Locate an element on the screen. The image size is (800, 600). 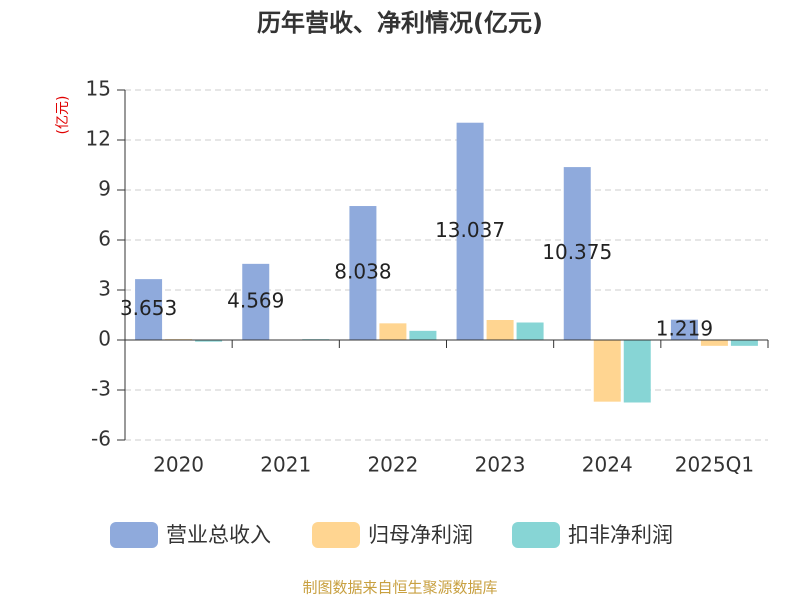
data-label: 1.219 is located at coordinates (684, 328).